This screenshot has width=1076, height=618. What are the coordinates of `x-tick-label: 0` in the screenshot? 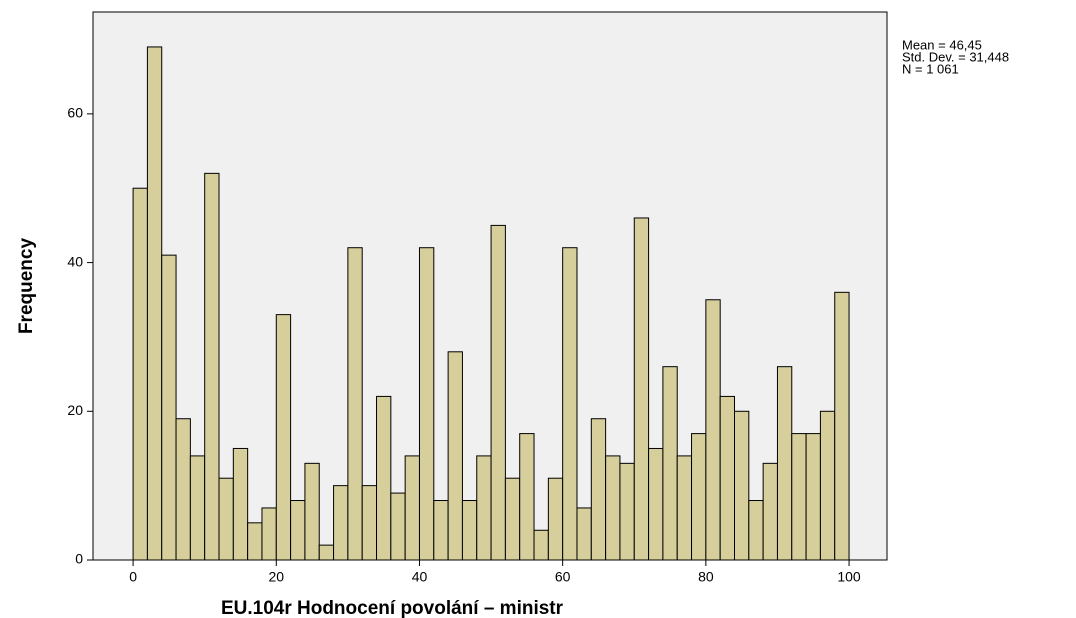 It's located at (133, 577).